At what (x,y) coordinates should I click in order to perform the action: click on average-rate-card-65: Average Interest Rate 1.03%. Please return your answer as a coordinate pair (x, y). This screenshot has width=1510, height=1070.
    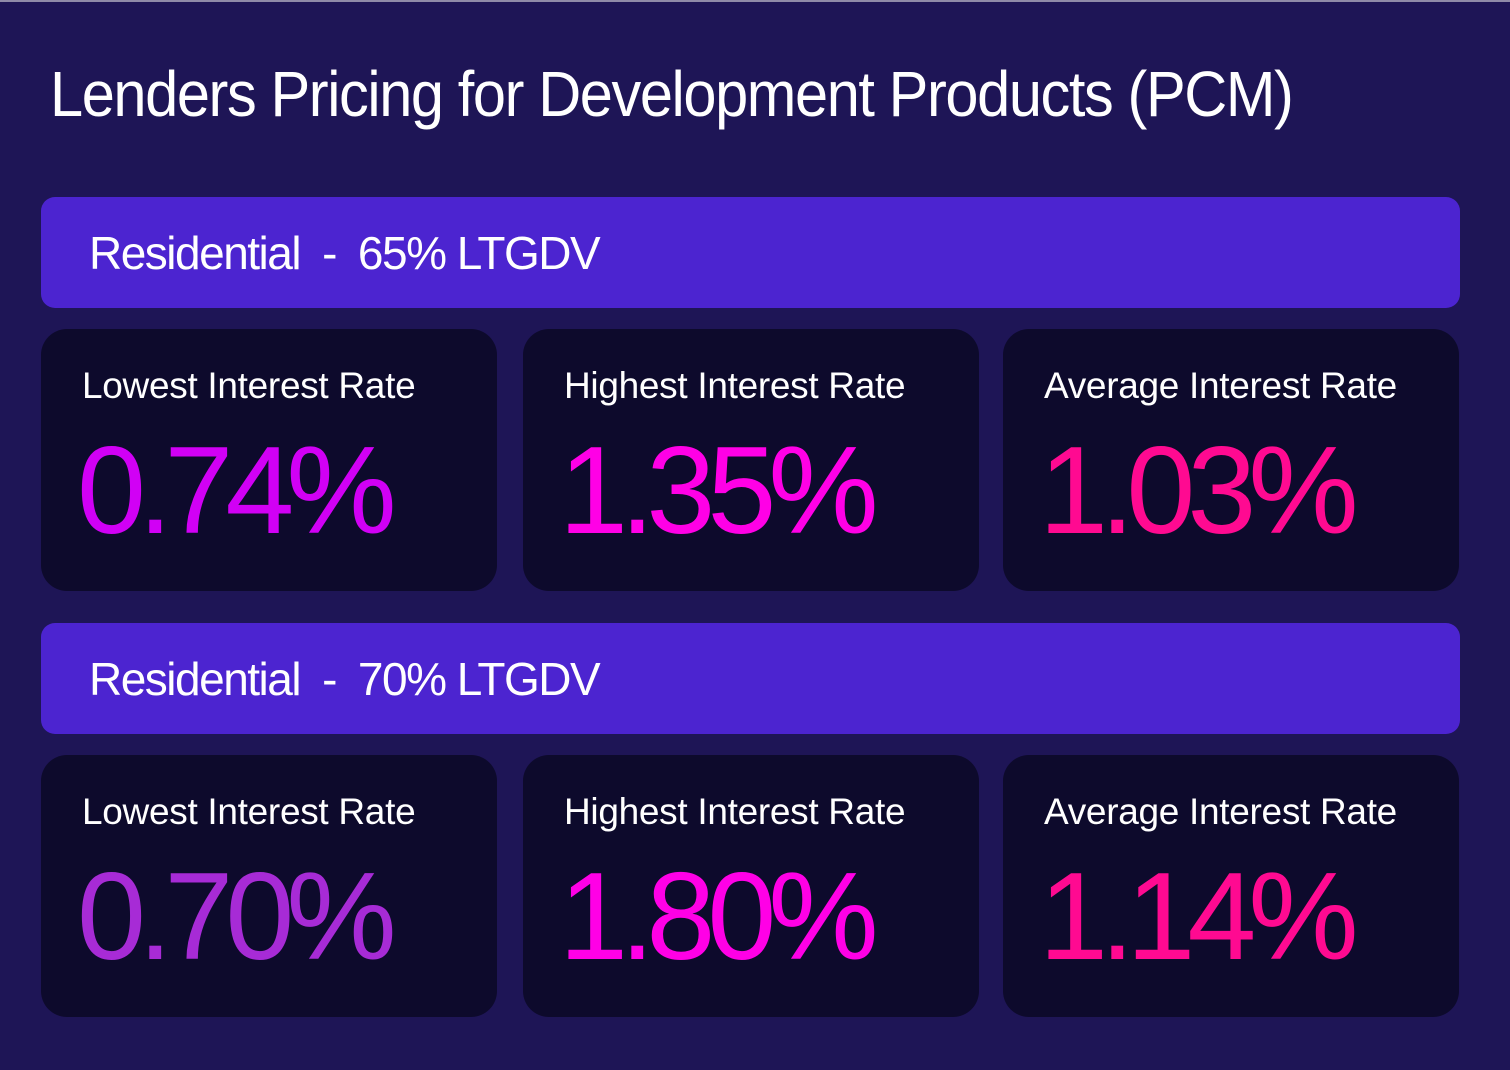
    Looking at the image, I should click on (1231, 460).